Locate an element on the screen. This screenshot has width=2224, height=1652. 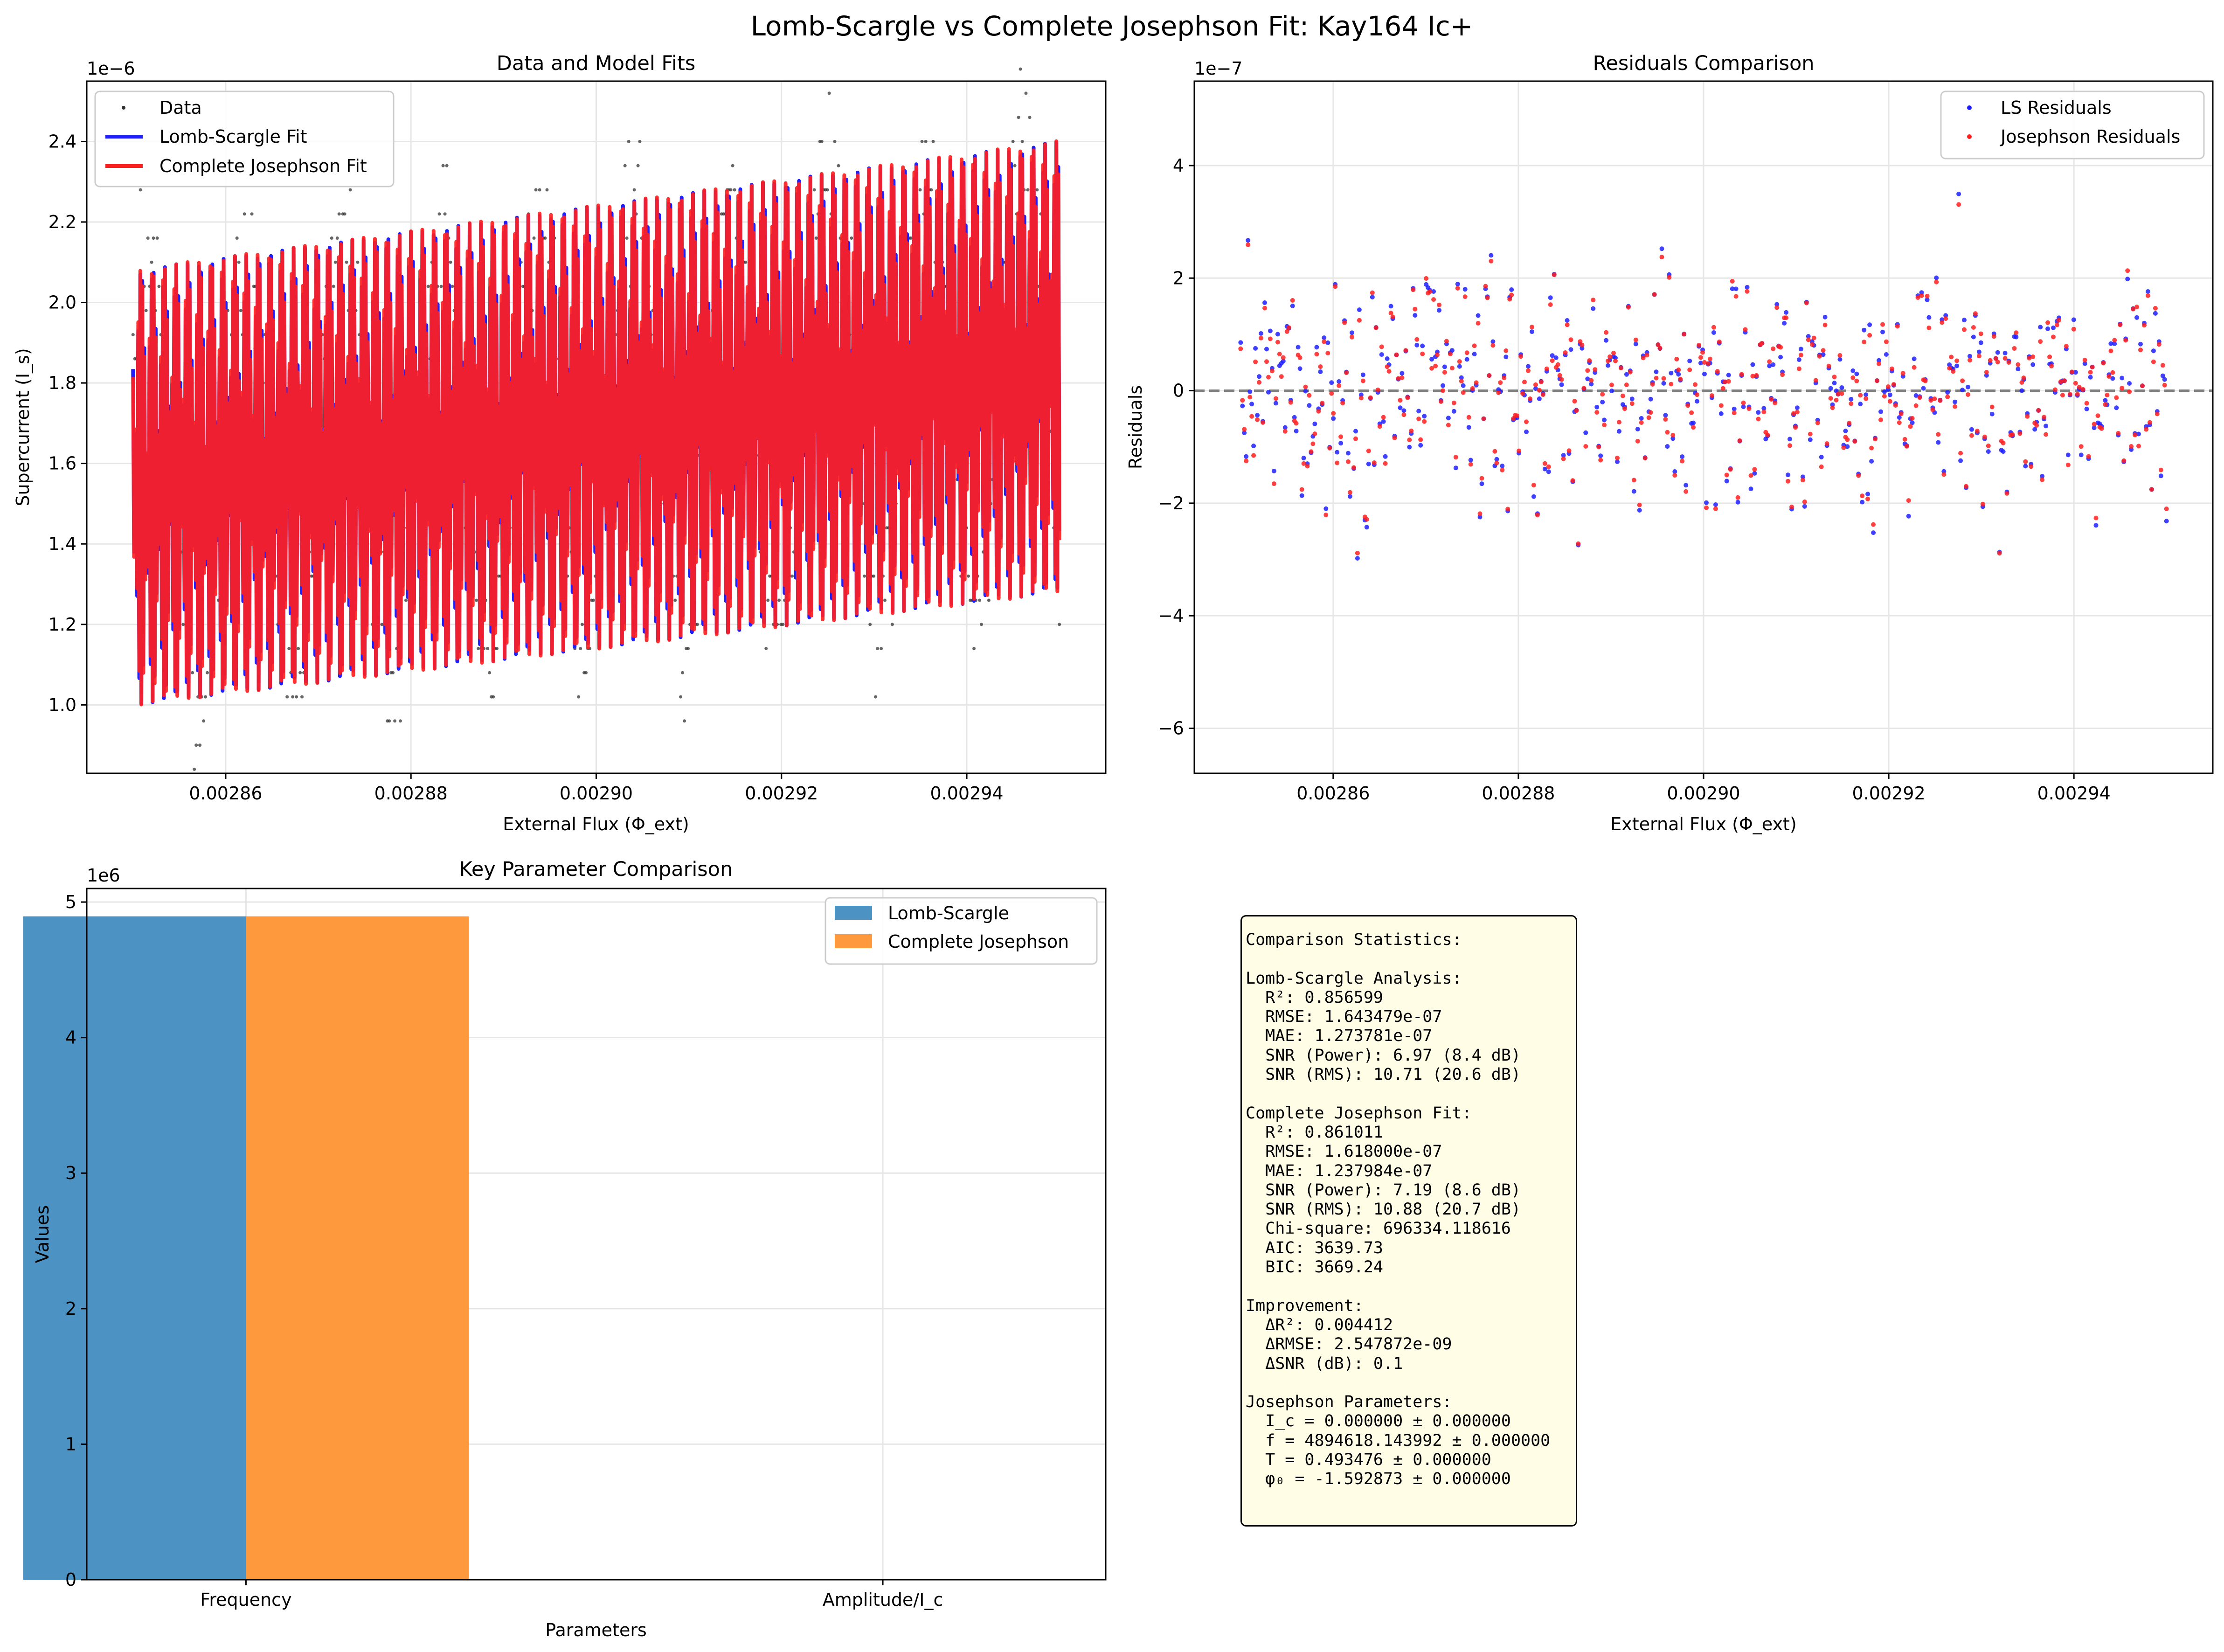
legend-ls-residual-label: LS Residuals is located at coordinates (2056, 107).